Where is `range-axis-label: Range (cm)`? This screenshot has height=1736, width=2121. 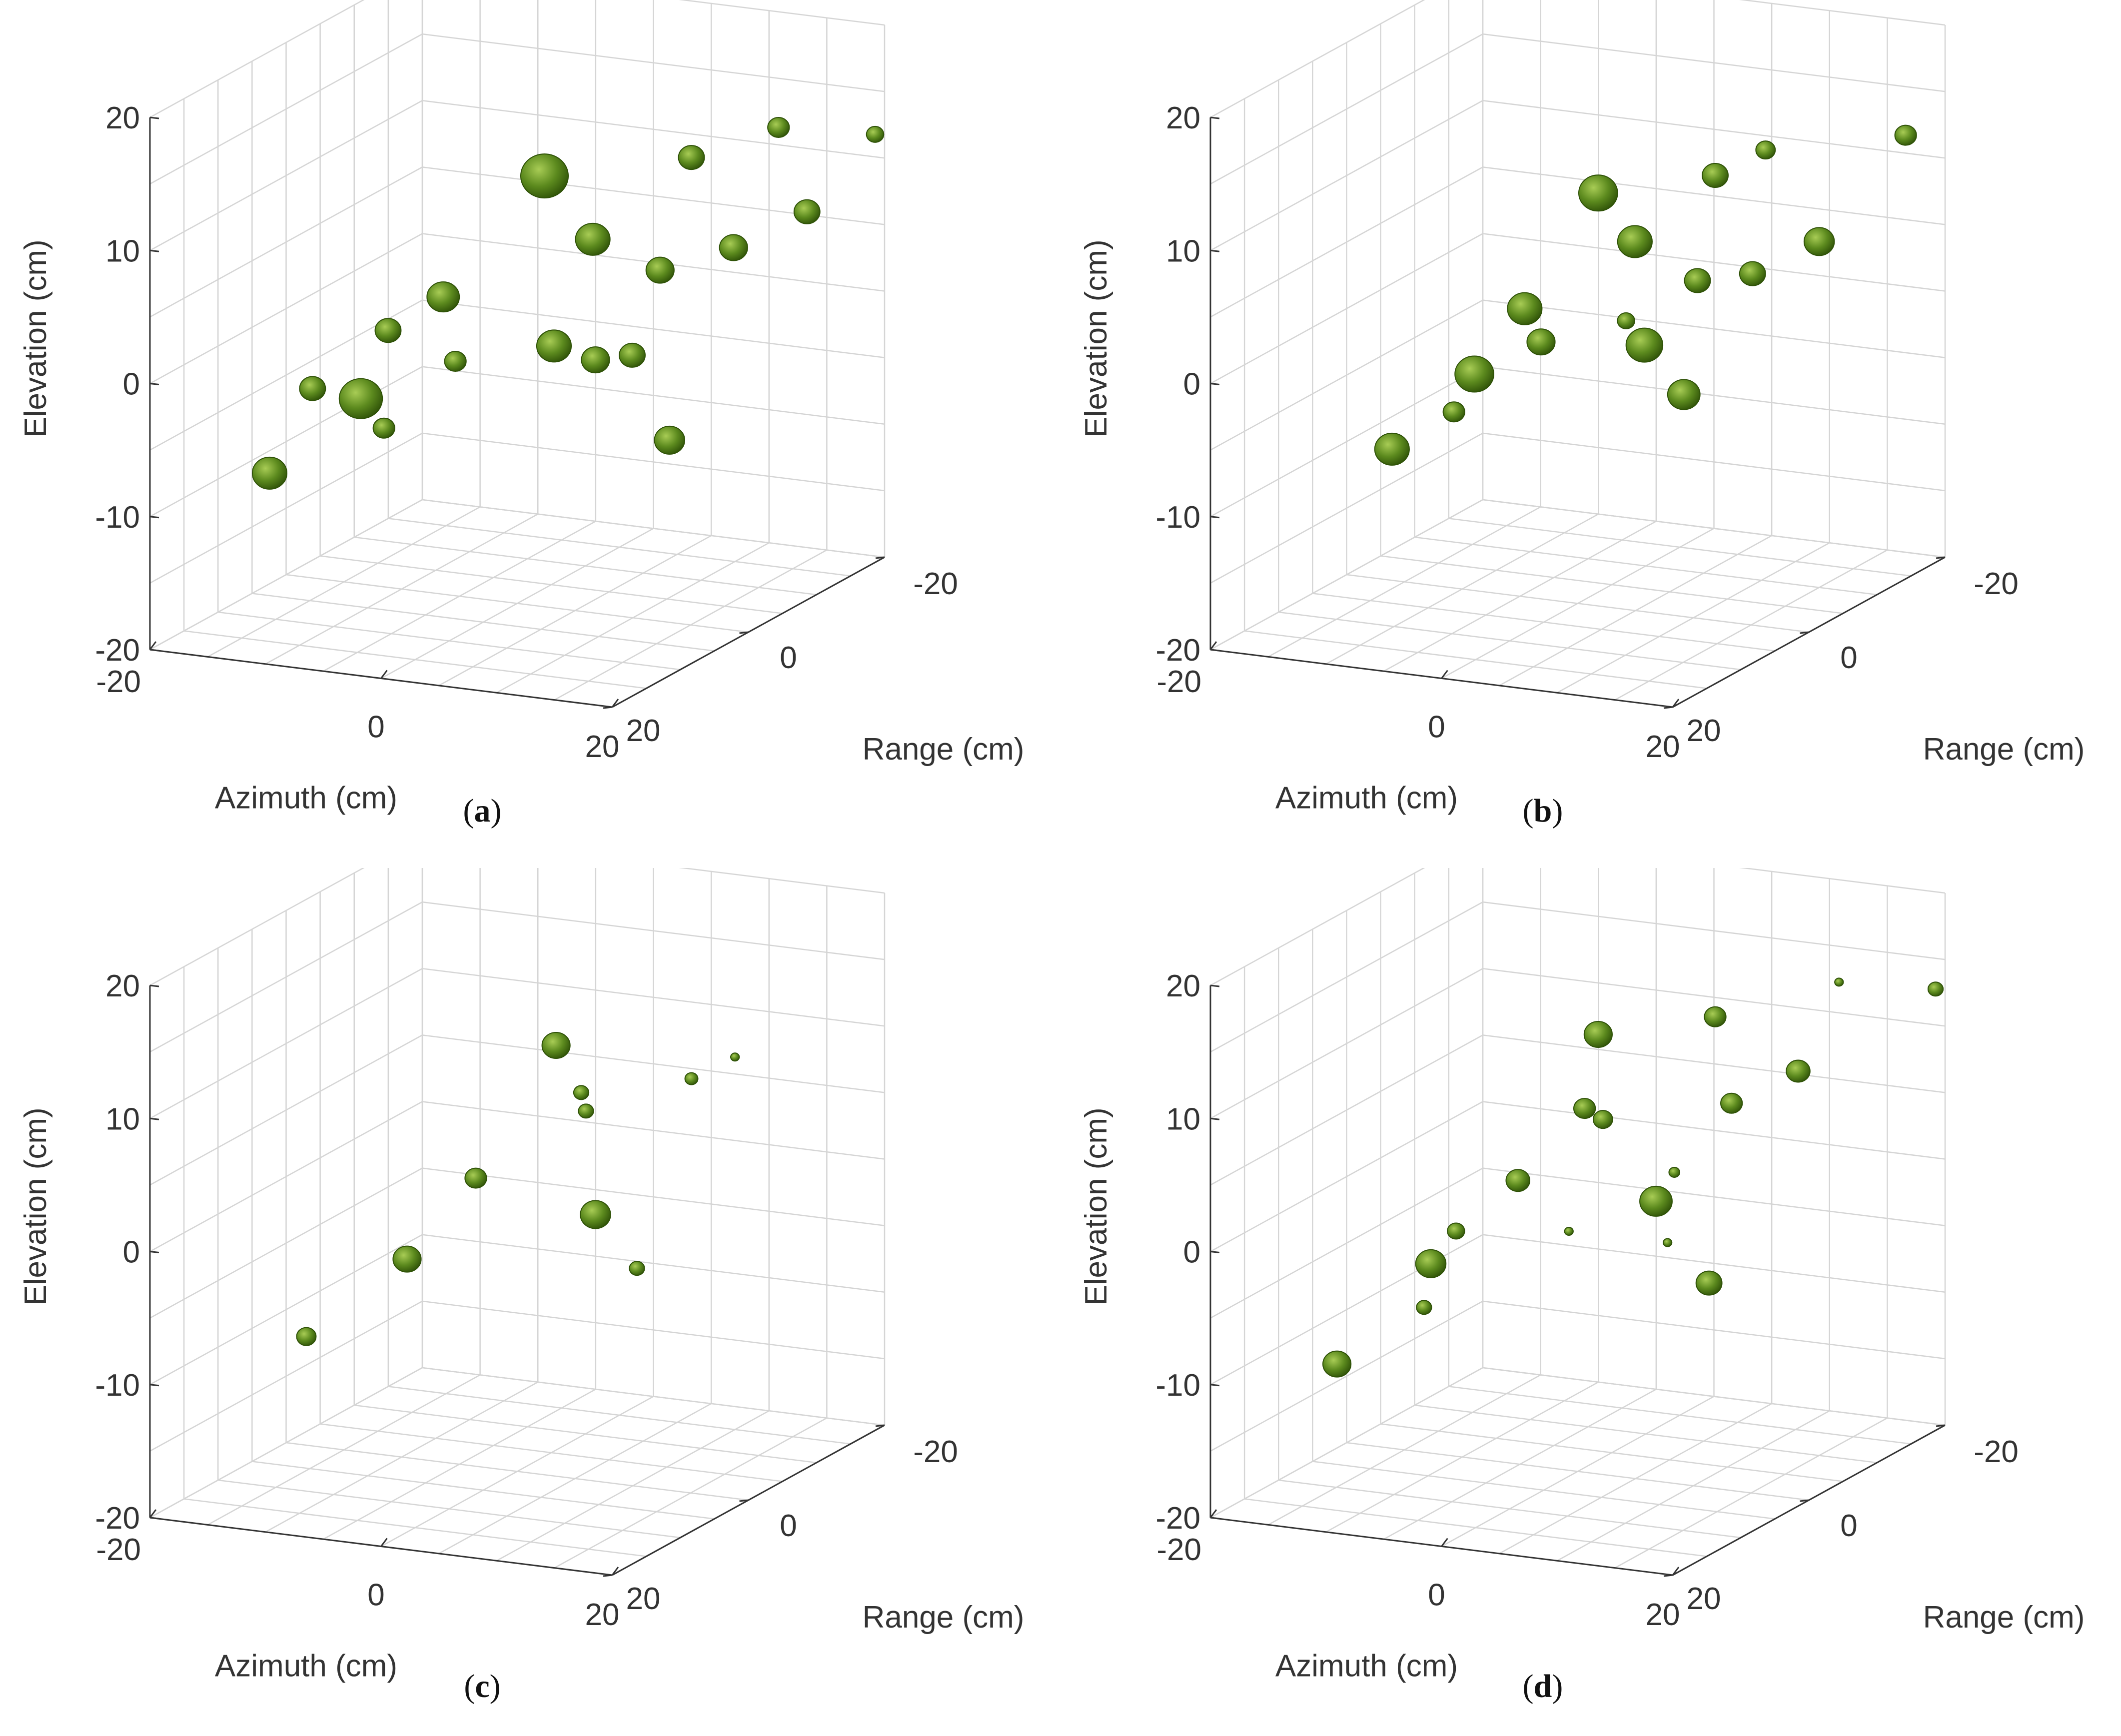 range-axis-label: Range (cm) is located at coordinates (944, 749).